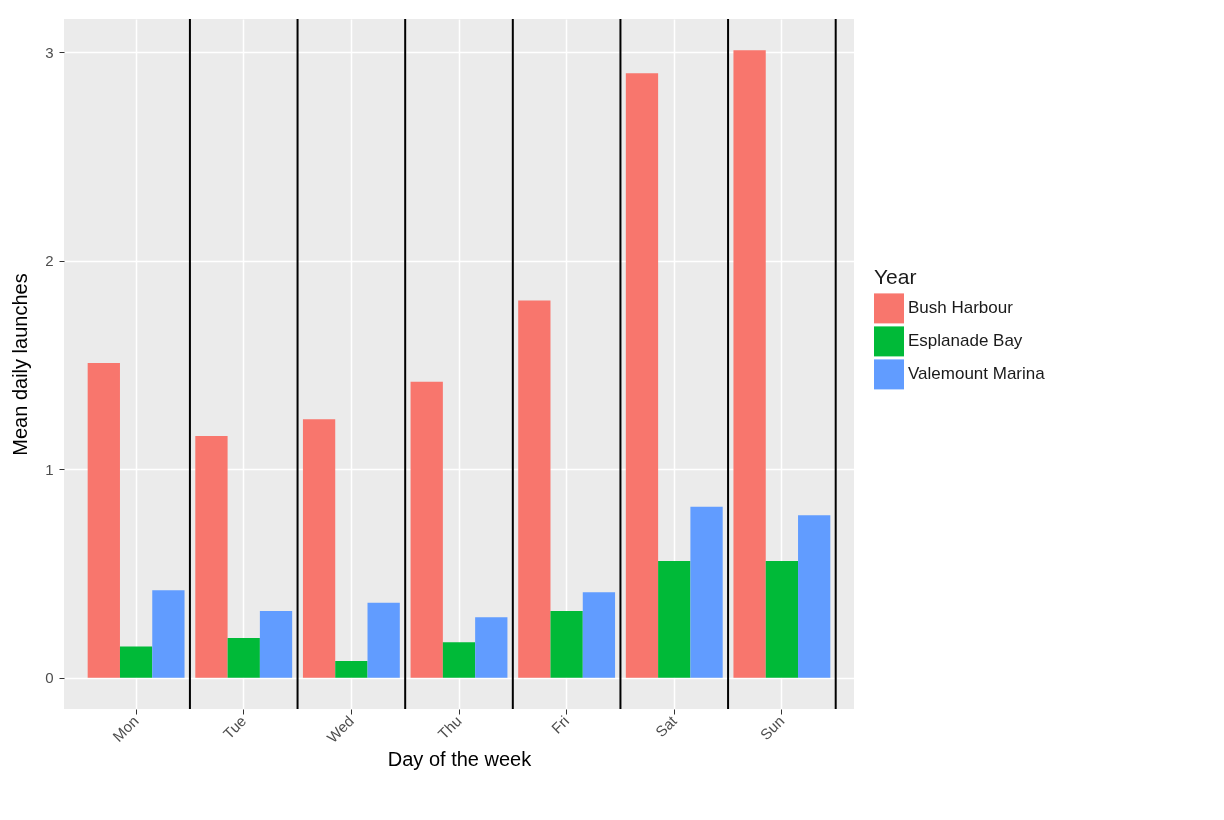  What do you see at coordinates (961, 308) in the screenshot?
I see `legend-label: Bush Harbour` at bounding box center [961, 308].